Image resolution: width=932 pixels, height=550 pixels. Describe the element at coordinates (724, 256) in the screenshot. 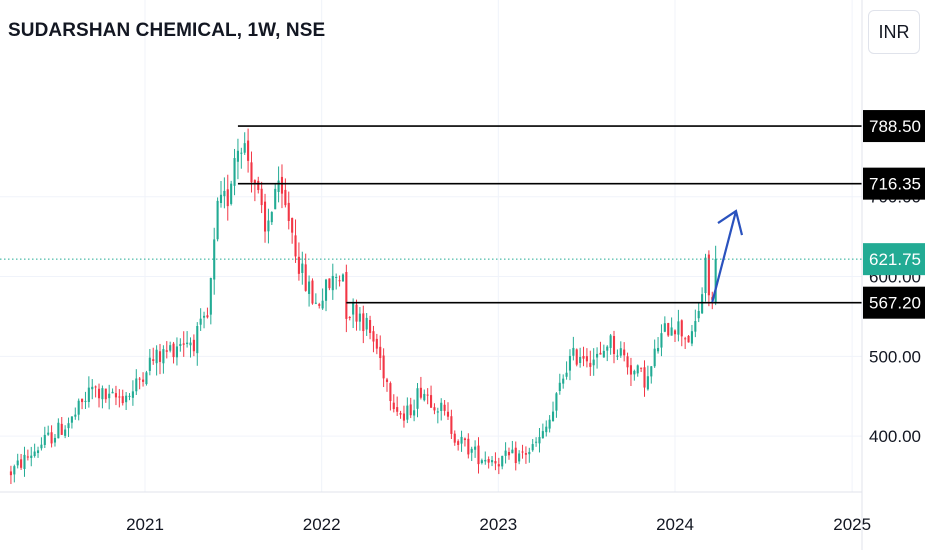

I see `projection-arrow-shaft` at that location.